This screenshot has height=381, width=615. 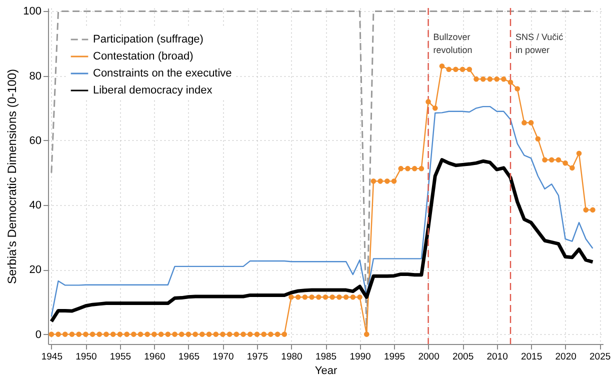 I want to click on legend-label: Contestation (broad), so click(x=143, y=56).